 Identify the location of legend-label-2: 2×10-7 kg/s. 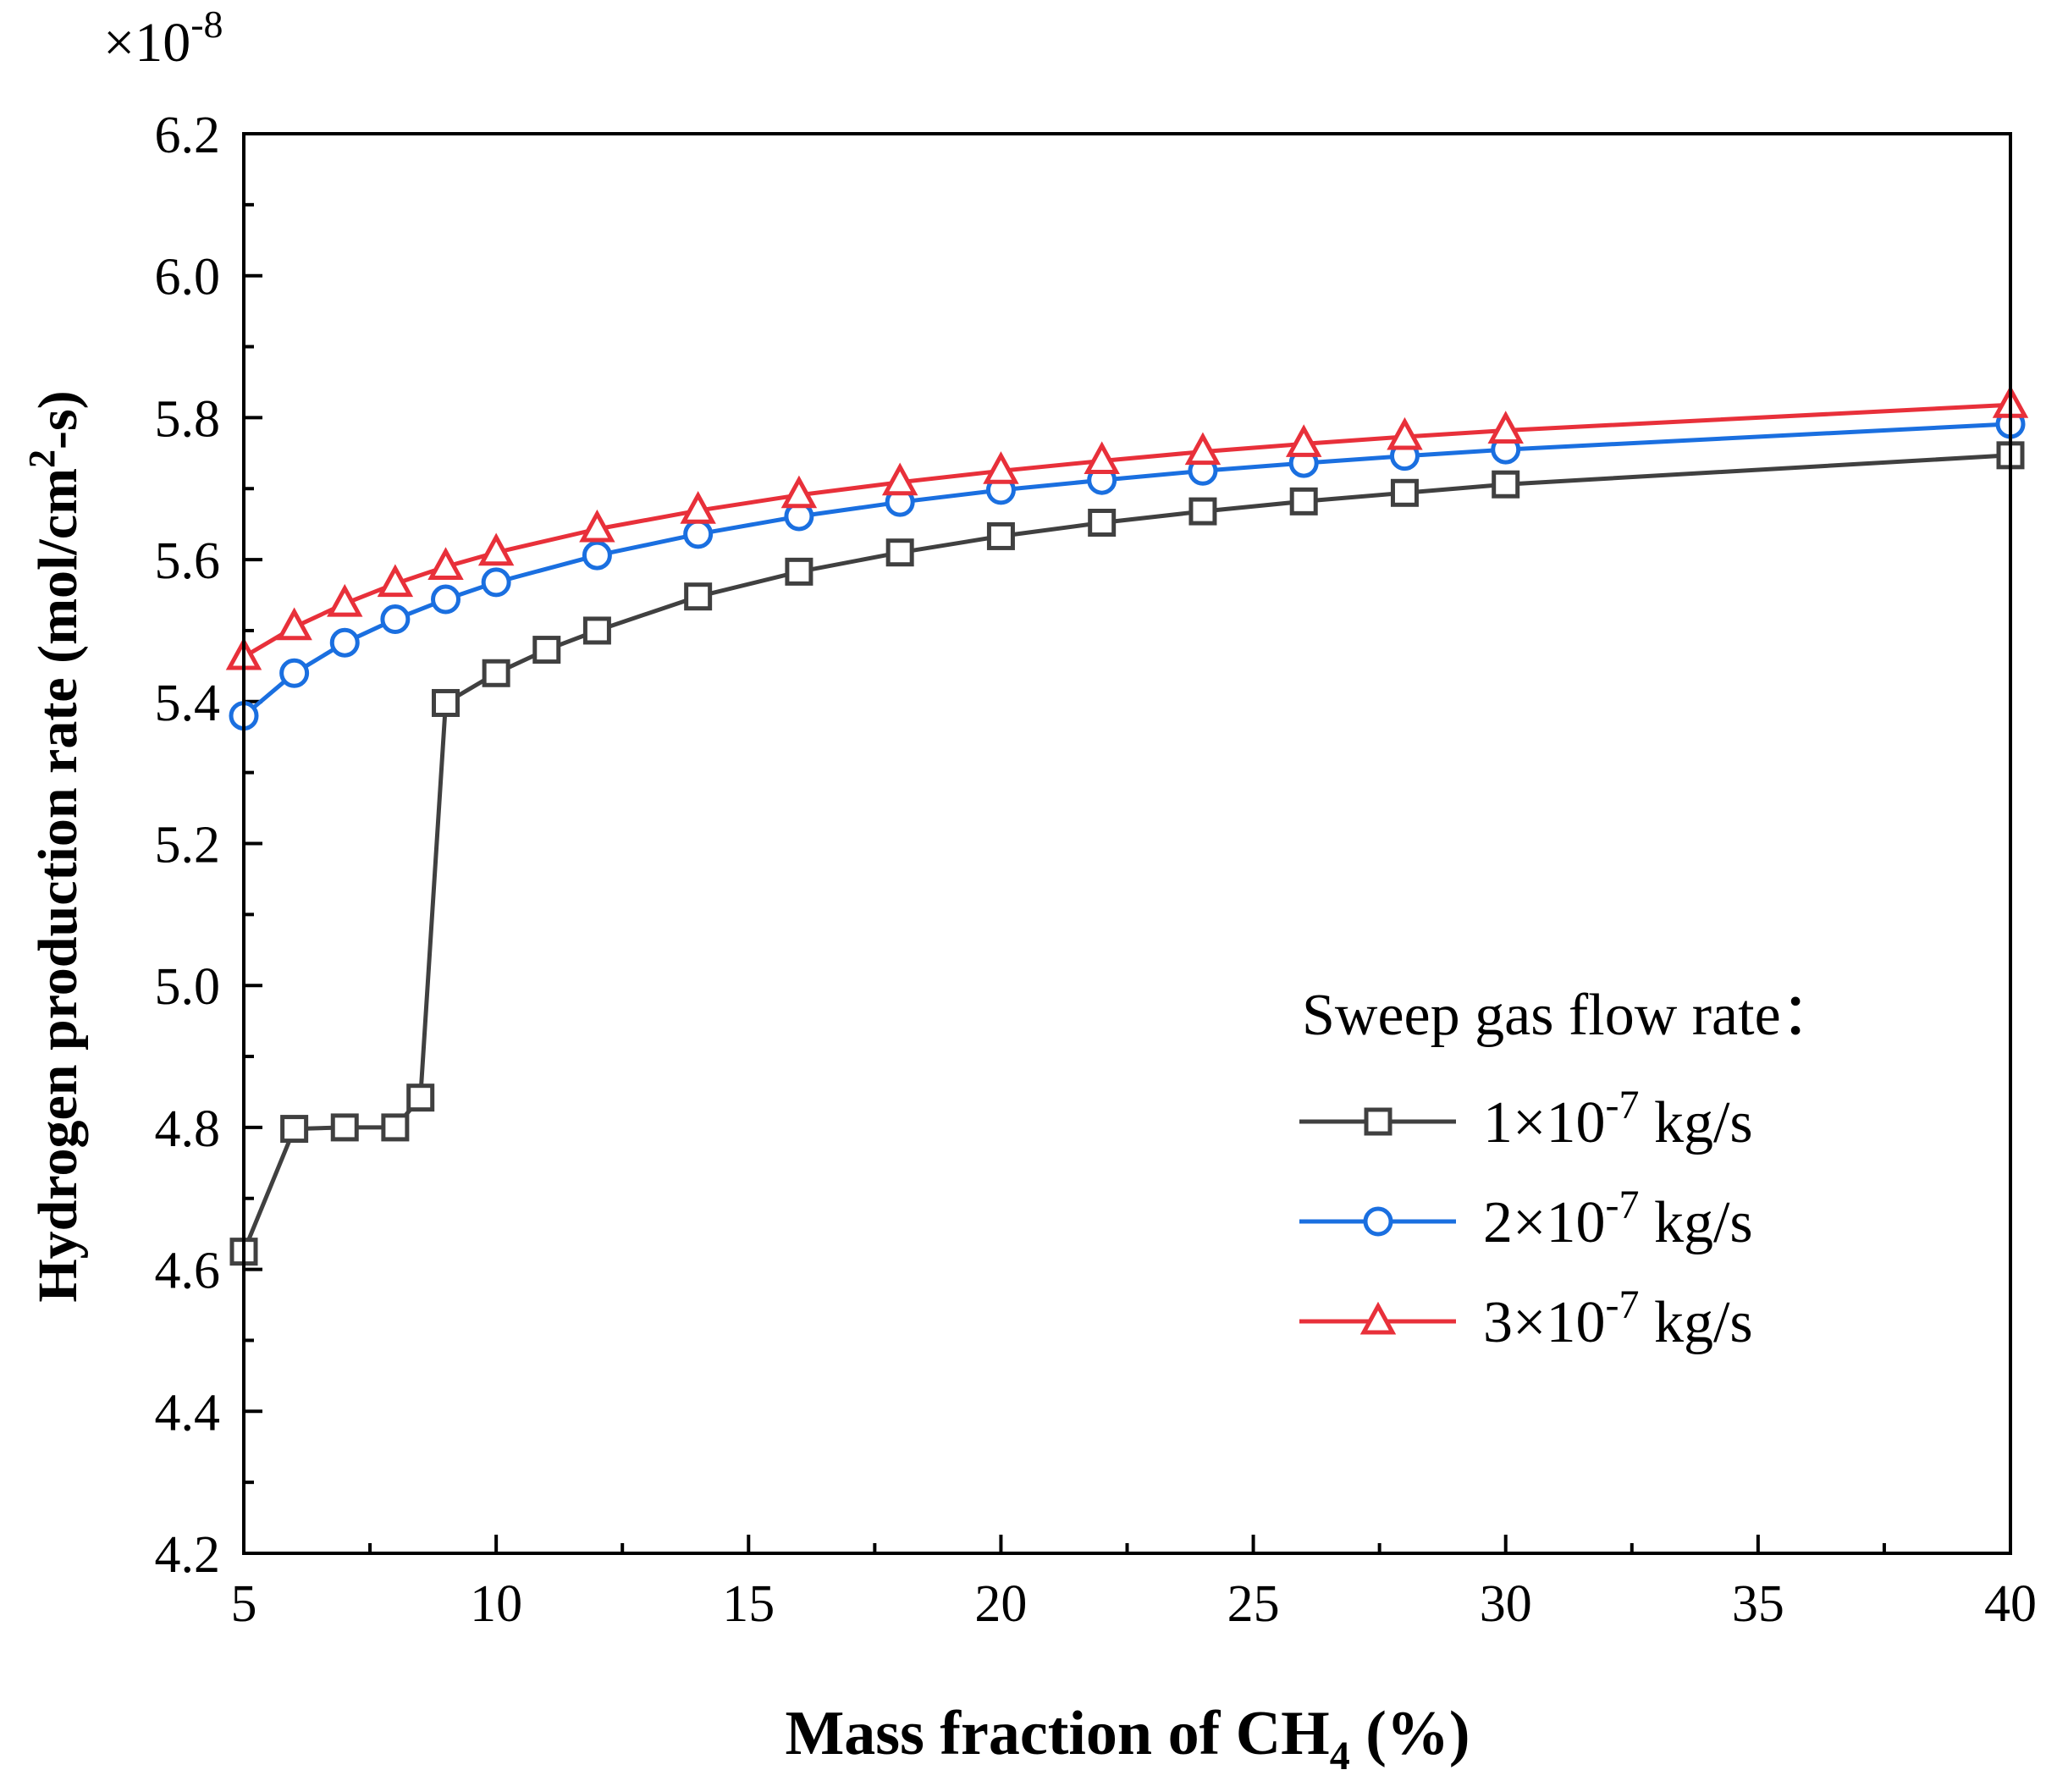
(1618, 1219).